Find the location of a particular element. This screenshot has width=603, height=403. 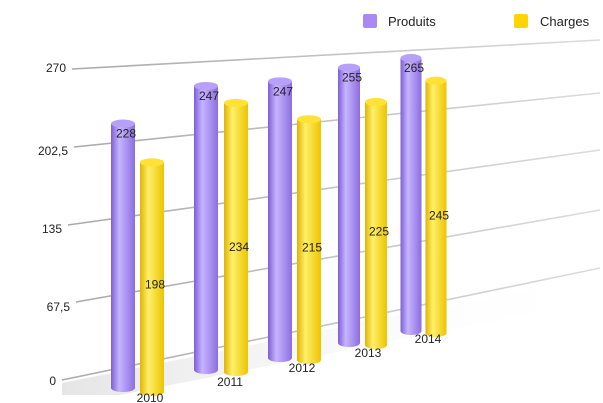

legend-swatch-produits is located at coordinates (370, 21).